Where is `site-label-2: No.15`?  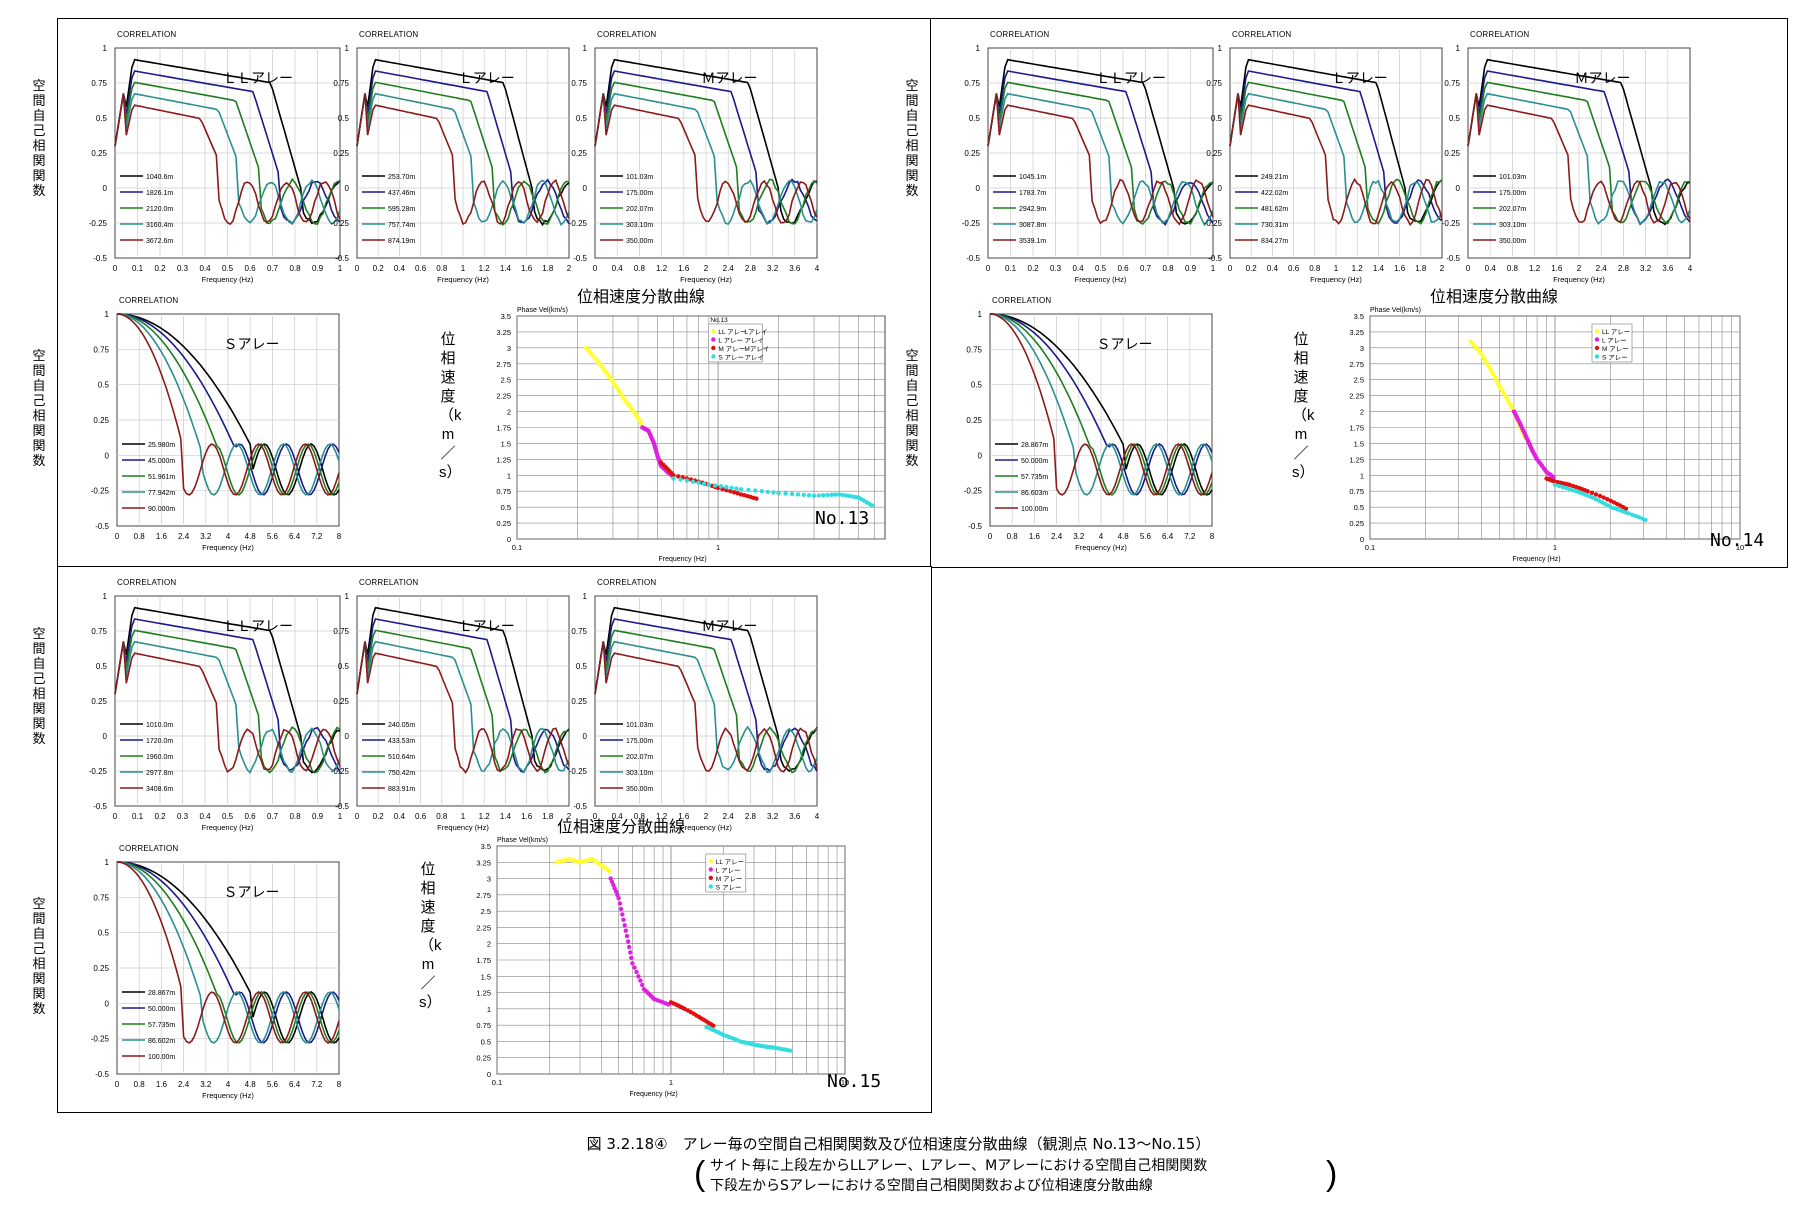 site-label-2: No.15 is located at coordinates (854, 1081).